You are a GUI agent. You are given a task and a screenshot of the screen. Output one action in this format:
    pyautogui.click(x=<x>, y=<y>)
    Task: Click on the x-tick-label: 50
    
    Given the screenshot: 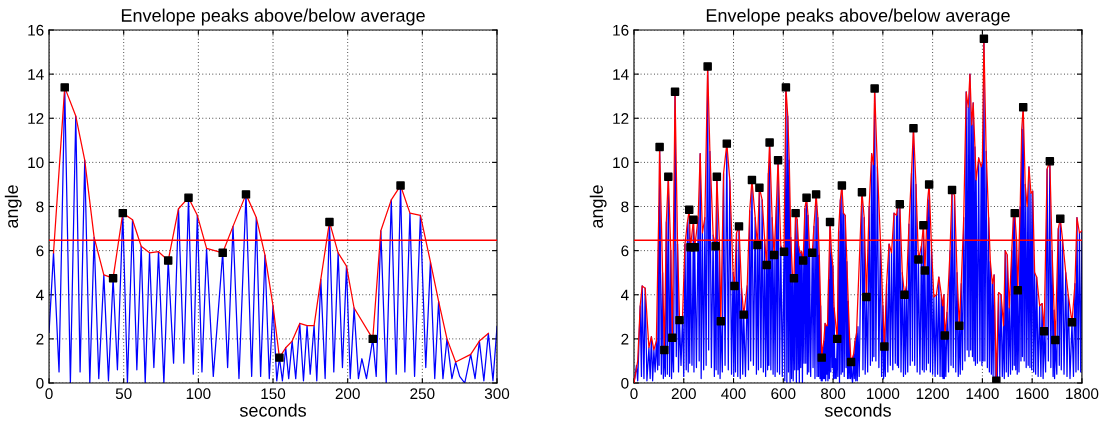 What is the action you would take?
    pyautogui.click(x=123, y=394)
    